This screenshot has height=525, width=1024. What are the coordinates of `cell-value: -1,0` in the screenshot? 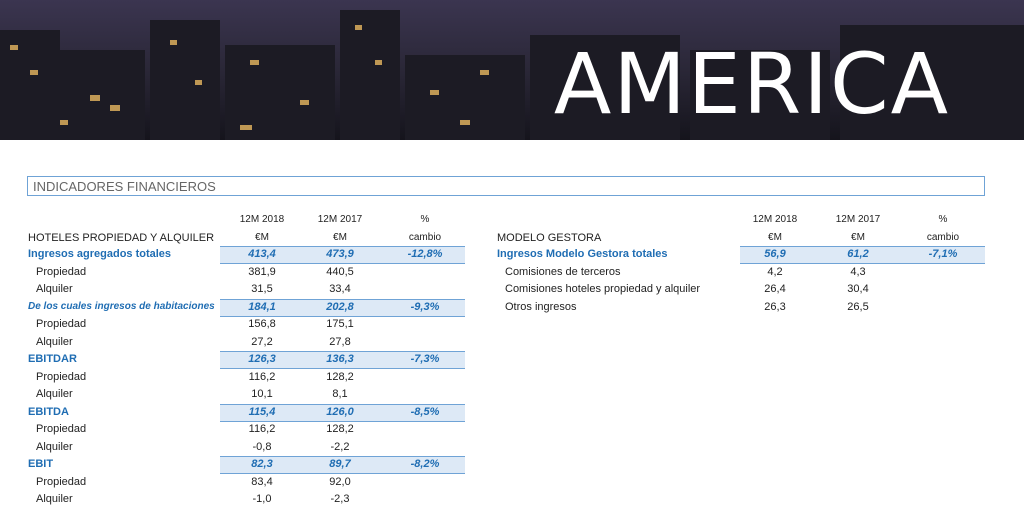 It's located at (262, 499).